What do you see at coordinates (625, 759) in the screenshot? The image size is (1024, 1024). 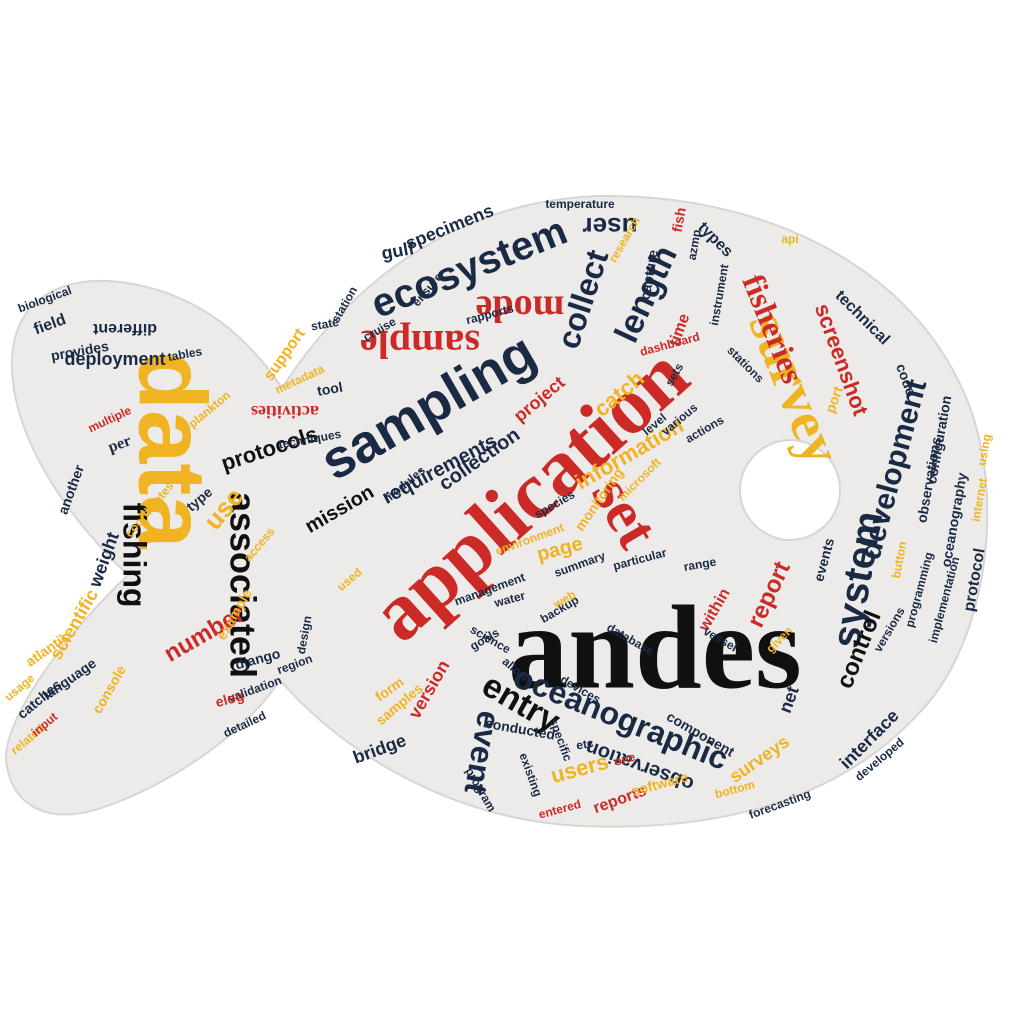 I see `word-one: one` at bounding box center [625, 759].